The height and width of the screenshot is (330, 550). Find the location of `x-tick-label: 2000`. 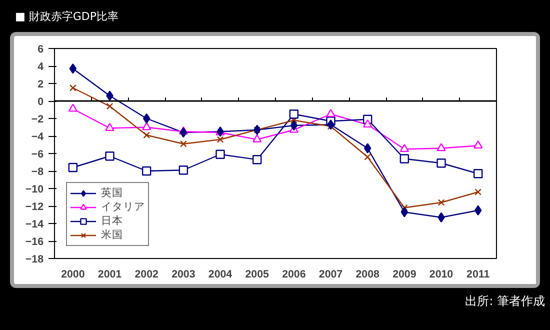

x-tick-label: 2000 is located at coordinates (73, 274).